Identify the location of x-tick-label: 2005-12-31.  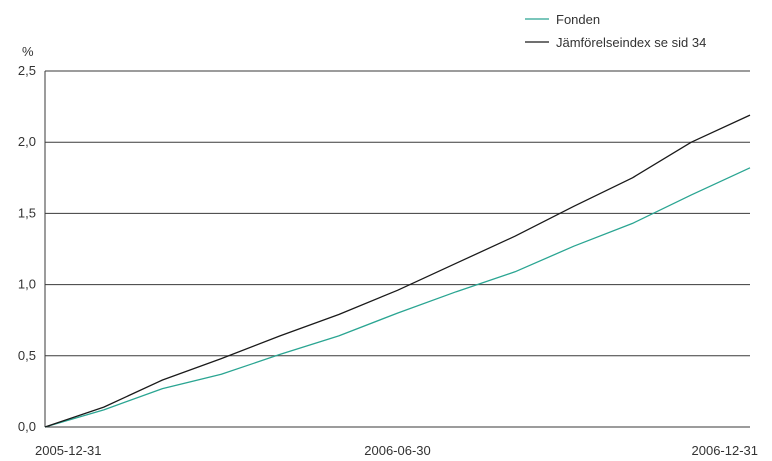
(68, 450).